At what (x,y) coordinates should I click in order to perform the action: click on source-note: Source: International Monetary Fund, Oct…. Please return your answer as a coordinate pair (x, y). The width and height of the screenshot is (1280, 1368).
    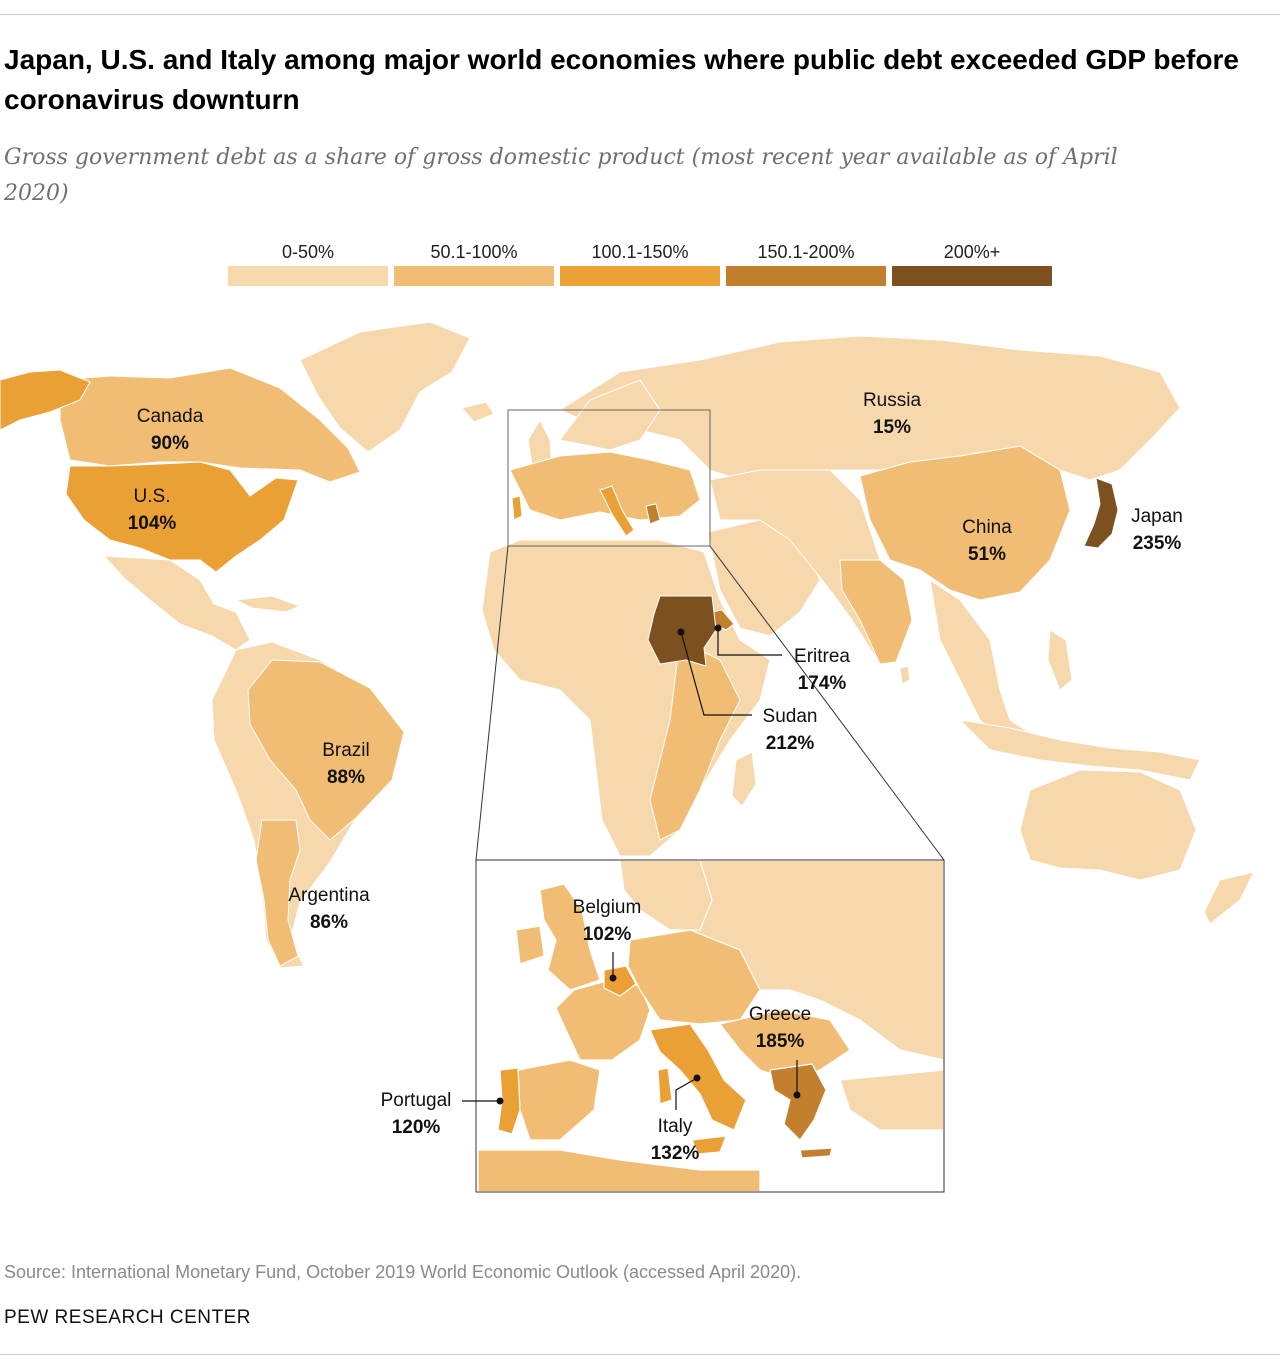
    Looking at the image, I should click on (403, 1272).